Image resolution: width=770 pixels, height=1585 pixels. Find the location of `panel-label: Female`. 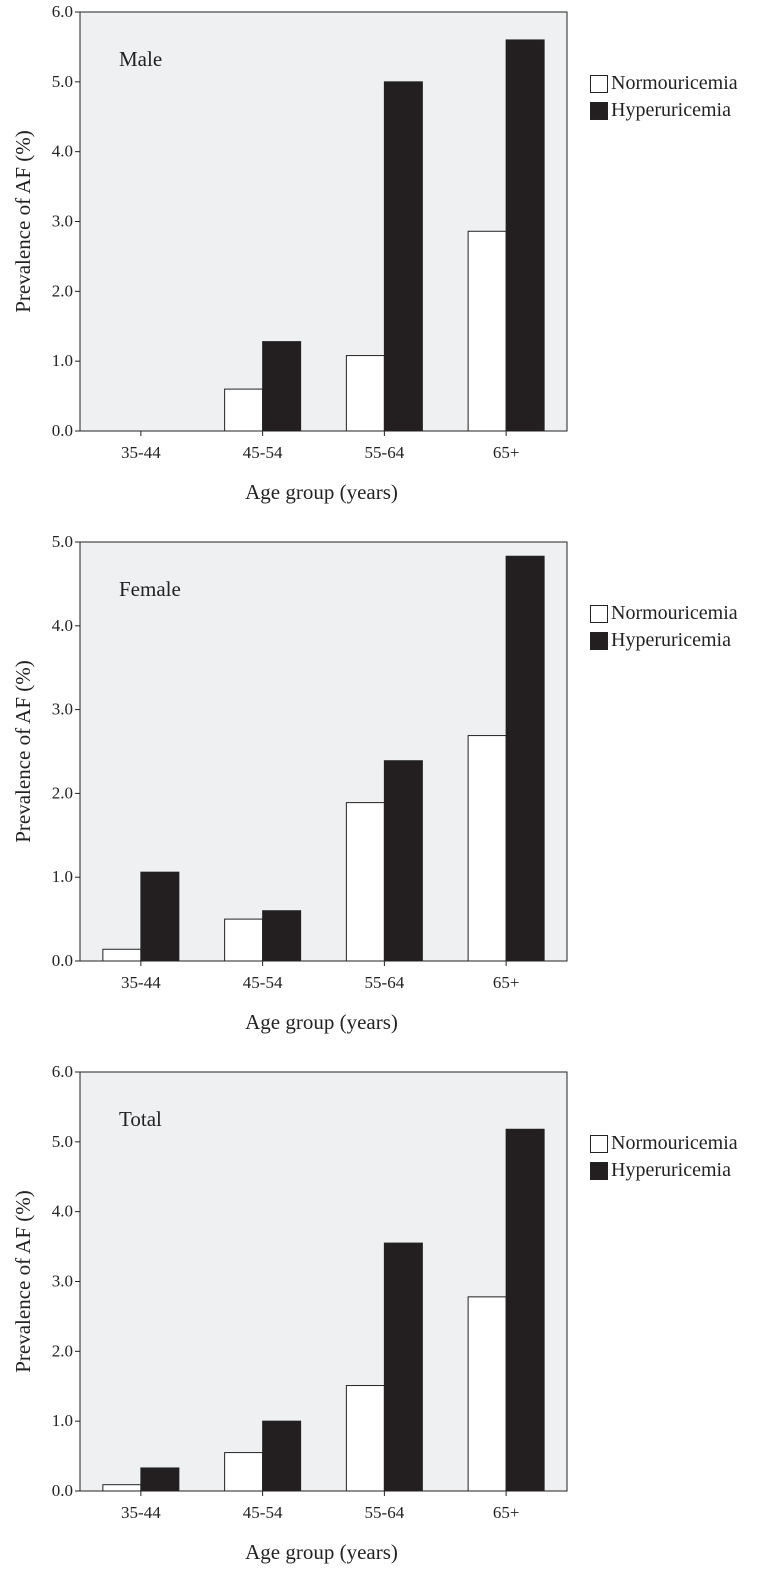

panel-label: Female is located at coordinates (150, 589).